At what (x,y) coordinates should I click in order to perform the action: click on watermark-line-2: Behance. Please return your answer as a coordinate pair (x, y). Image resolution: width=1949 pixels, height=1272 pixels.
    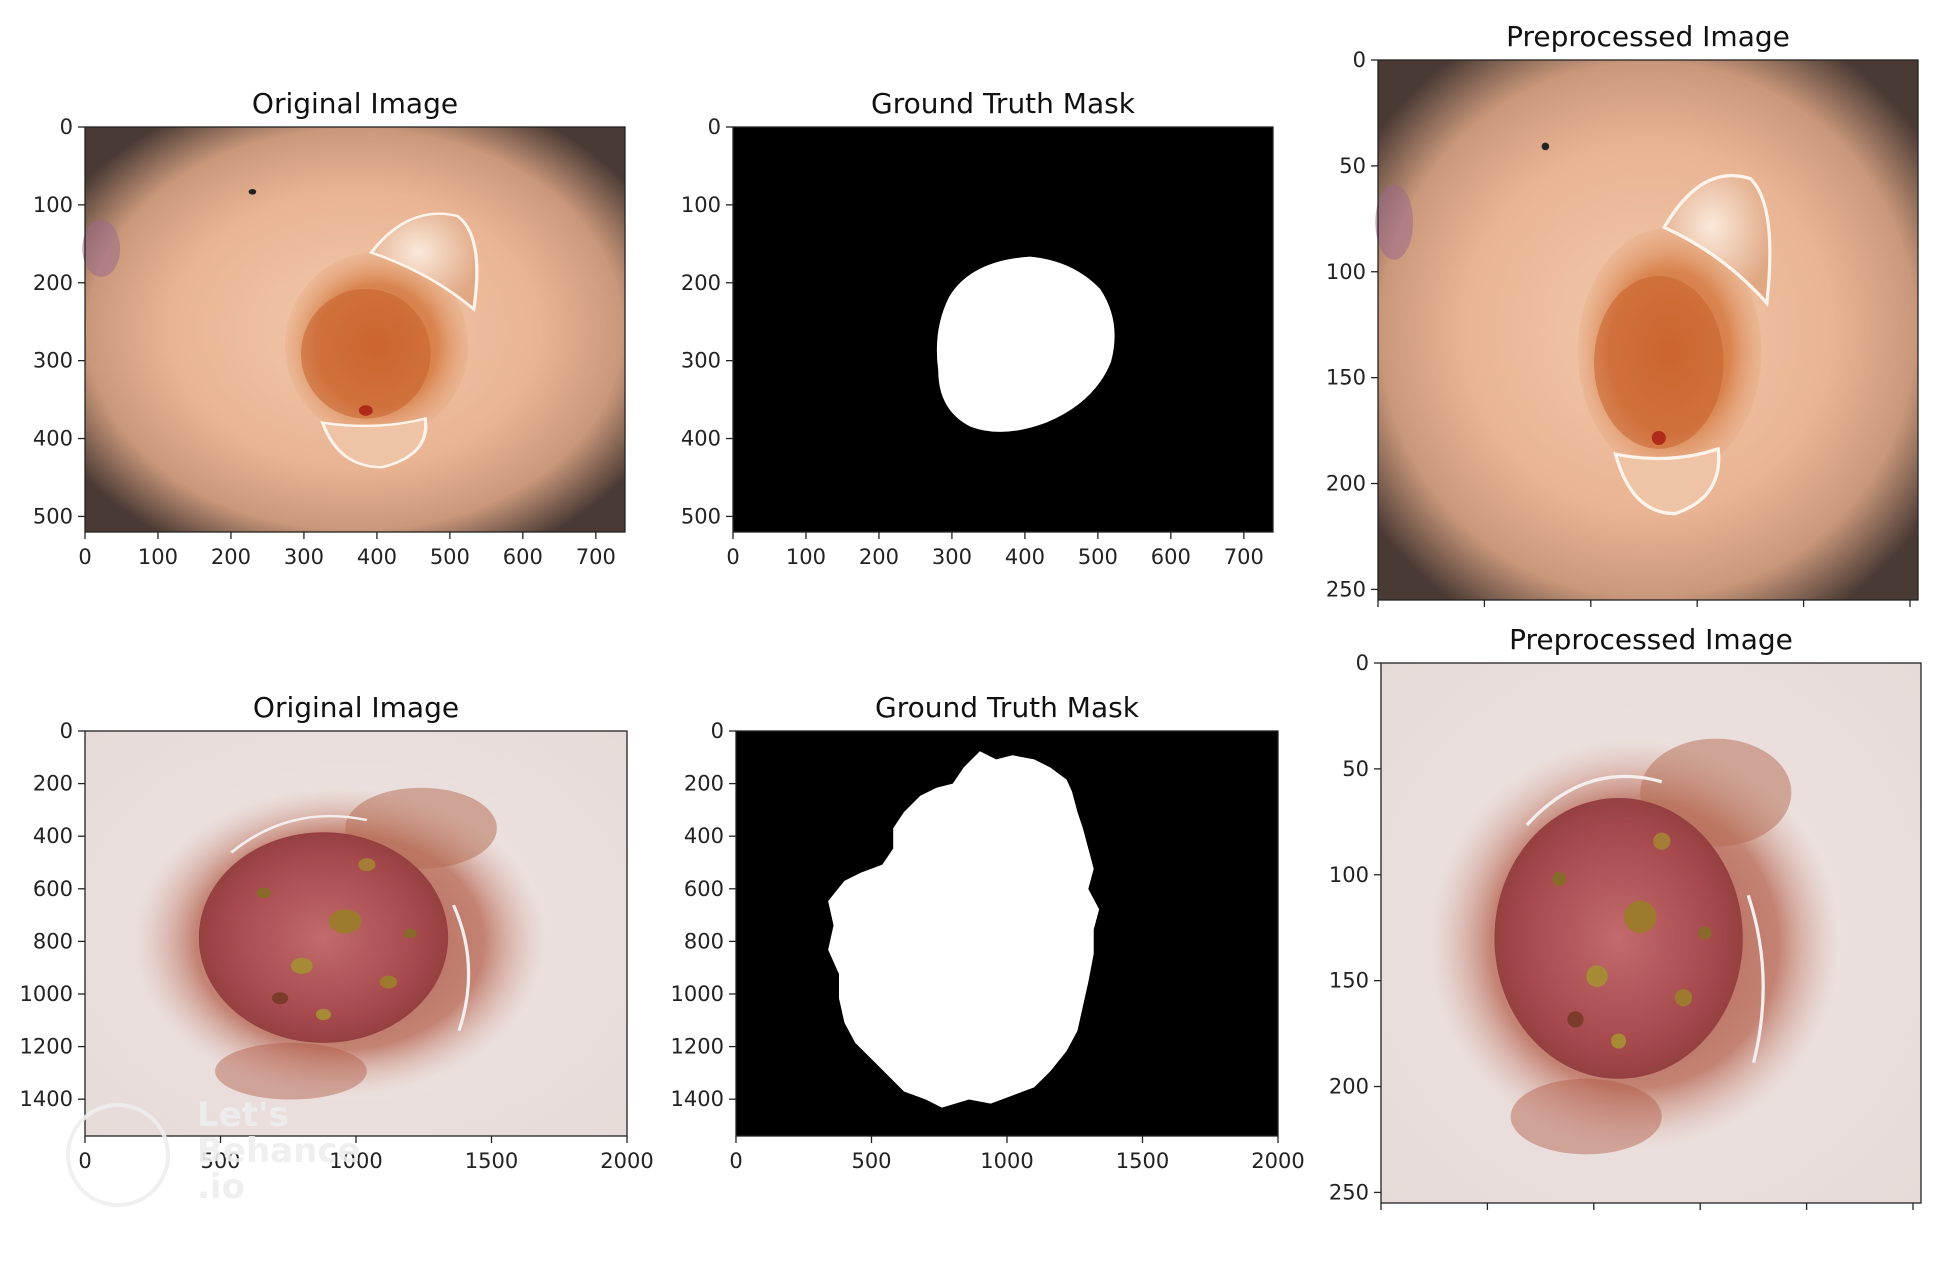
    Looking at the image, I should click on (279, 1151).